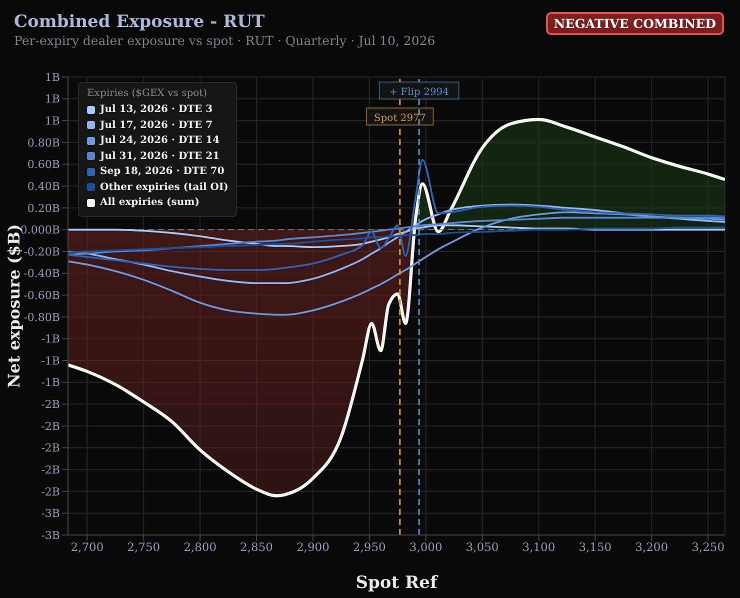 Image resolution: width=740 pixels, height=598 pixels. I want to click on legend-label: All expiries (sum), so click(150, 202).